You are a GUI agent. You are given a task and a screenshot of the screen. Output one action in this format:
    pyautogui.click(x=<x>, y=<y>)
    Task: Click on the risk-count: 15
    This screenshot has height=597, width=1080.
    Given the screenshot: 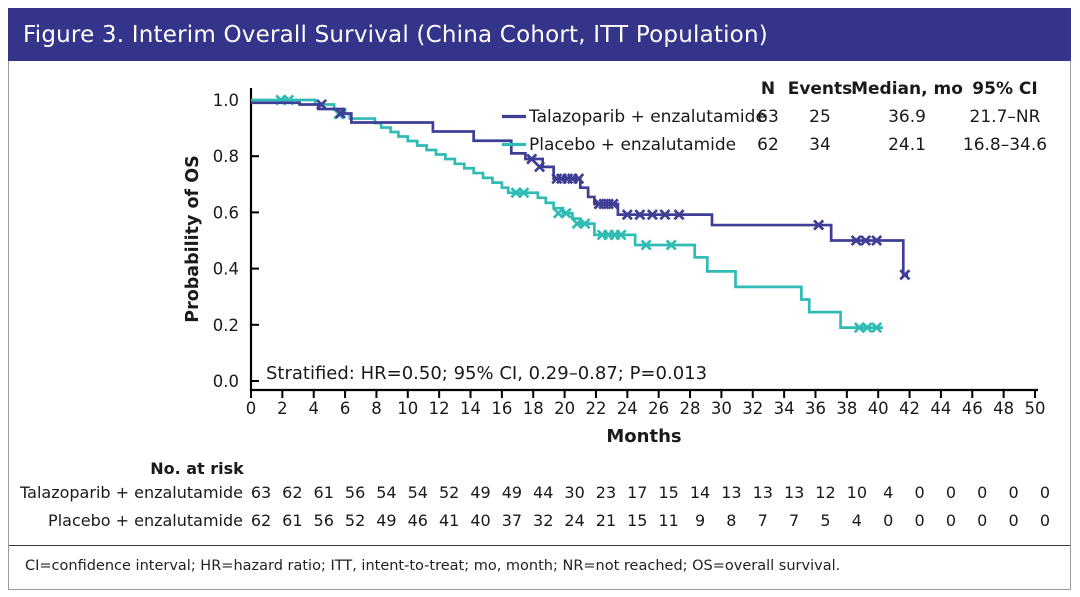 What is the action you would take?
    pyautogui.click(x=669, y=492)
    